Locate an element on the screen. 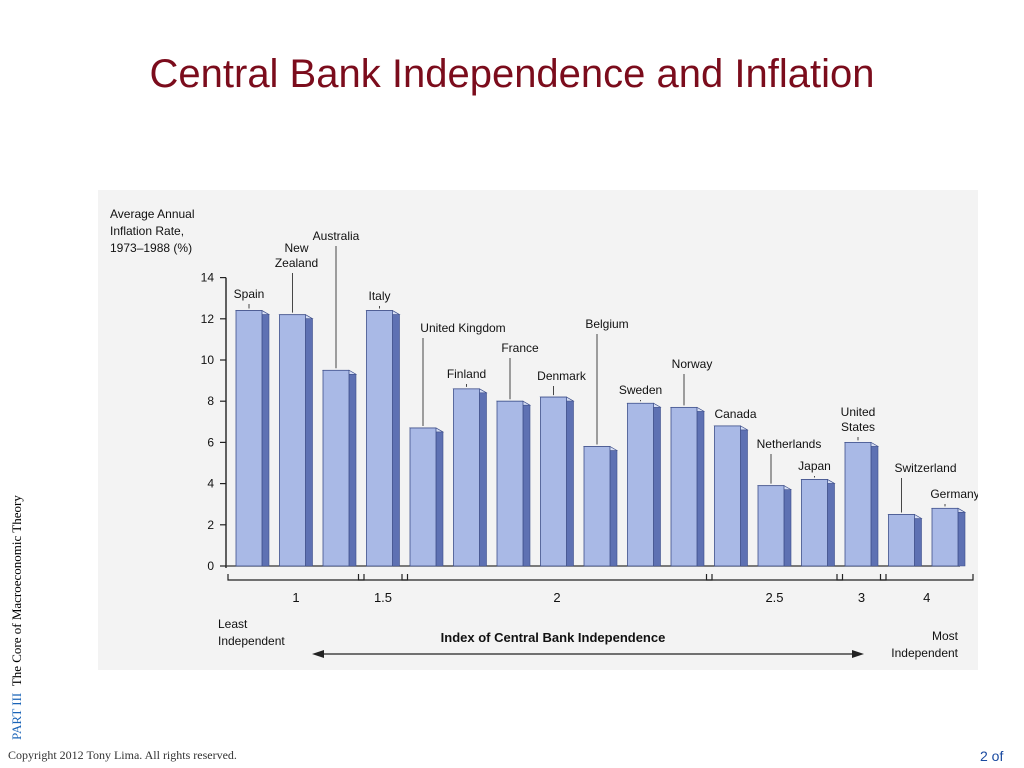 This screenshot has width=1024, height=768. y-tick-label: 10 is located at coordinates (208, 360).